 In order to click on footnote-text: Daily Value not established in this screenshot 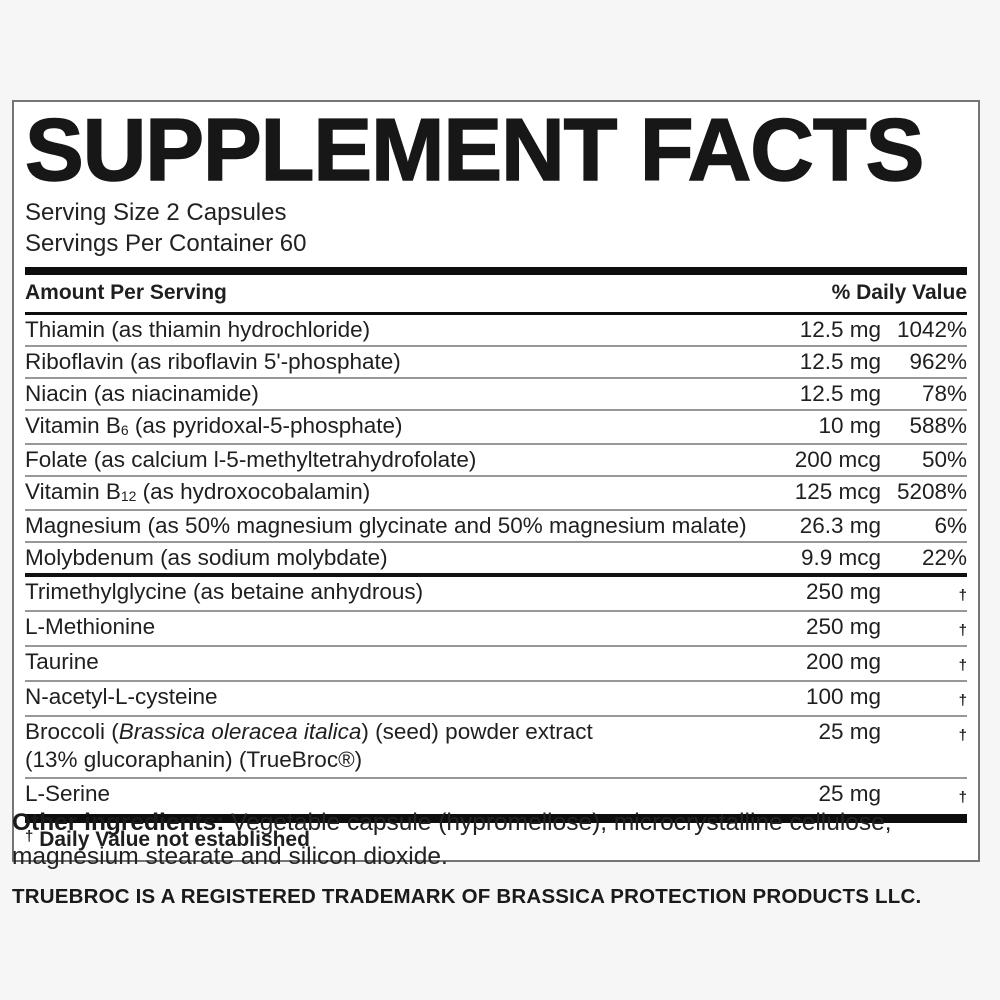, I will do `click(174, 839)`.